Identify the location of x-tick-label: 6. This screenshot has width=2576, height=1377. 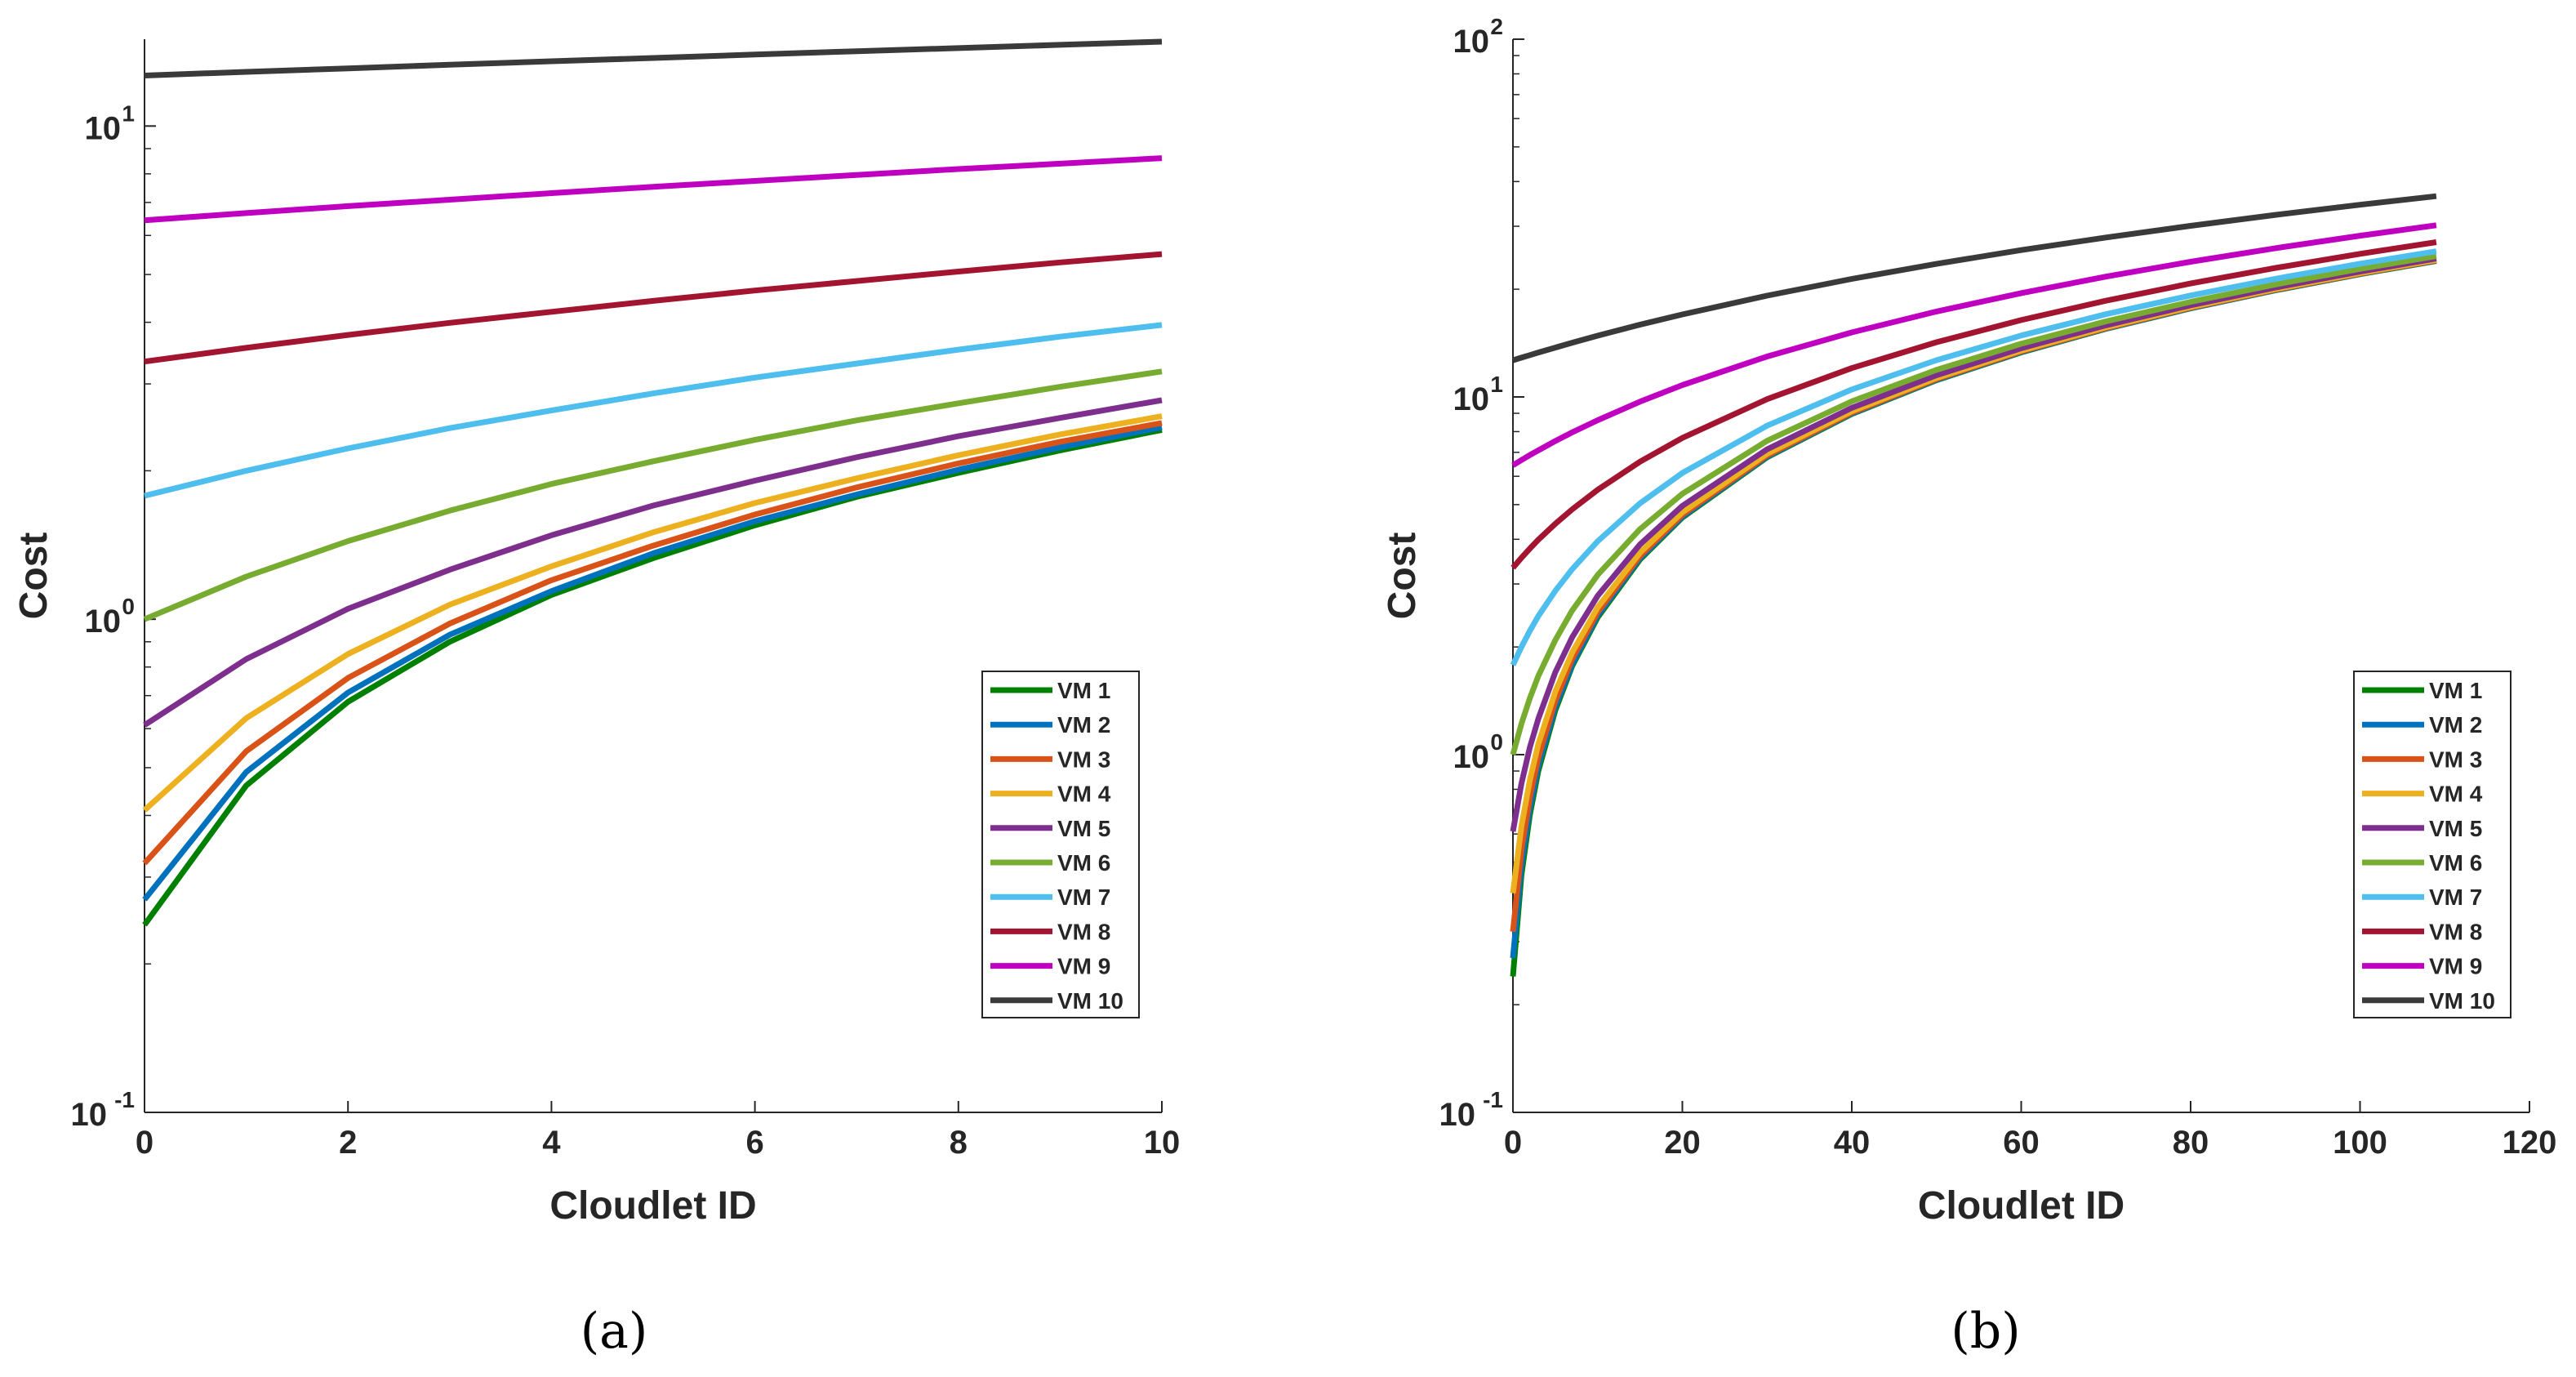
(754, 1143).